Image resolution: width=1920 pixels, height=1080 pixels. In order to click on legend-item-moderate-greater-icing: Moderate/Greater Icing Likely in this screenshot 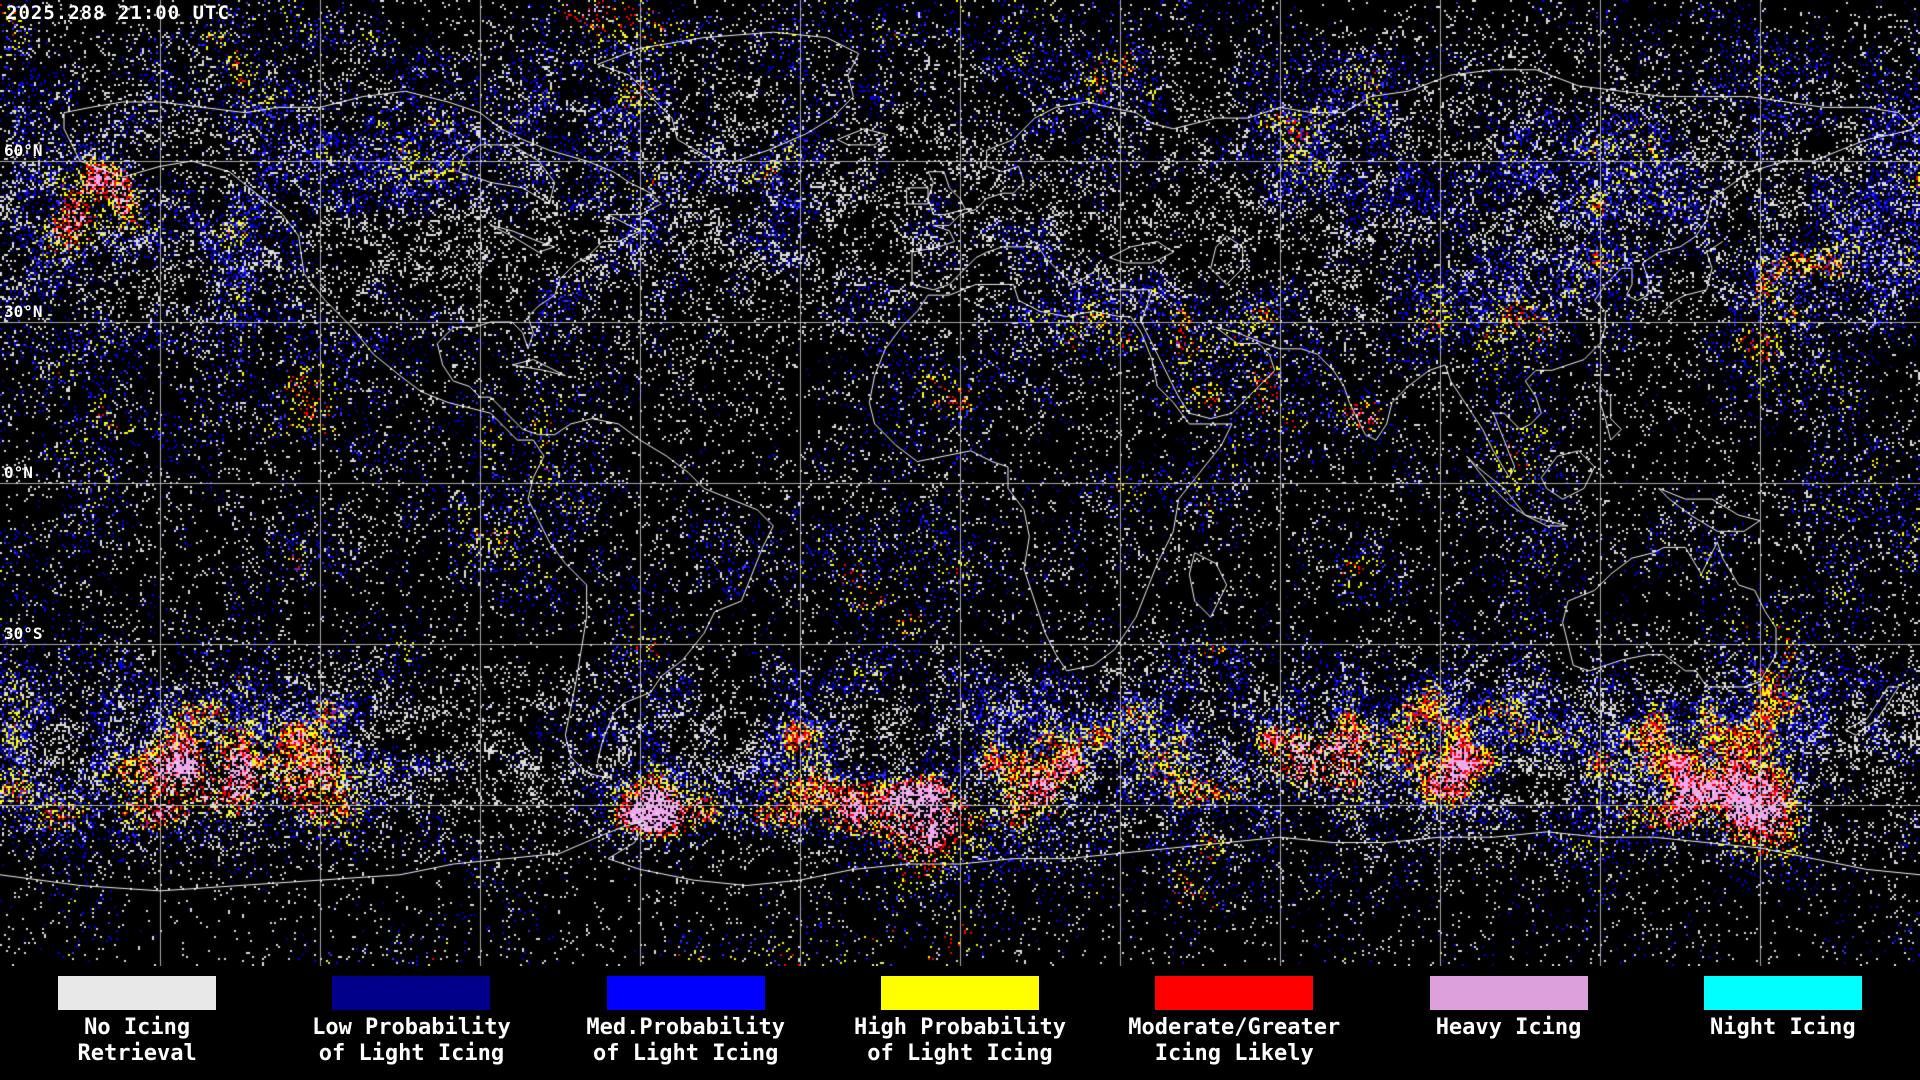, I will do `click(1234, 1023)`.